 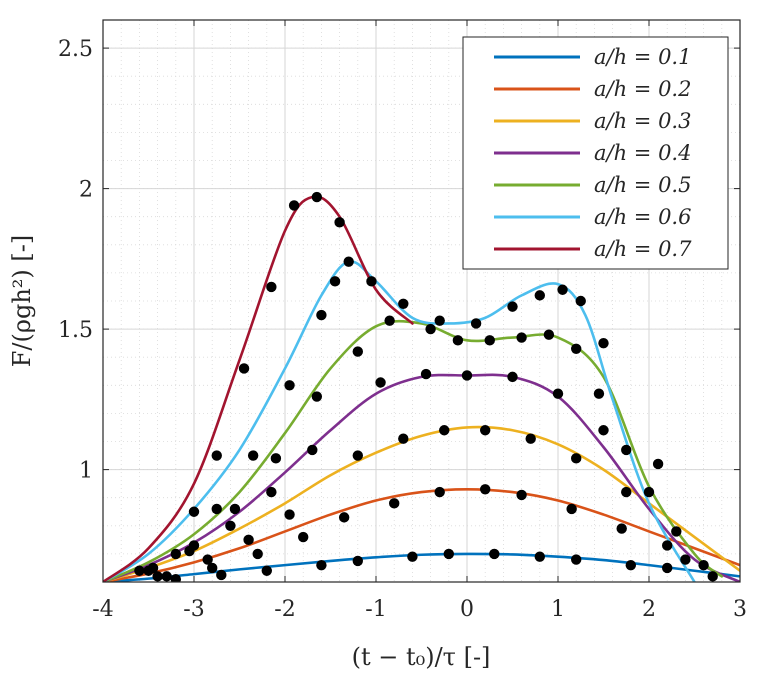 I want to click on legend-label-5: a/h = 0.5, so click(x=642, y=185).